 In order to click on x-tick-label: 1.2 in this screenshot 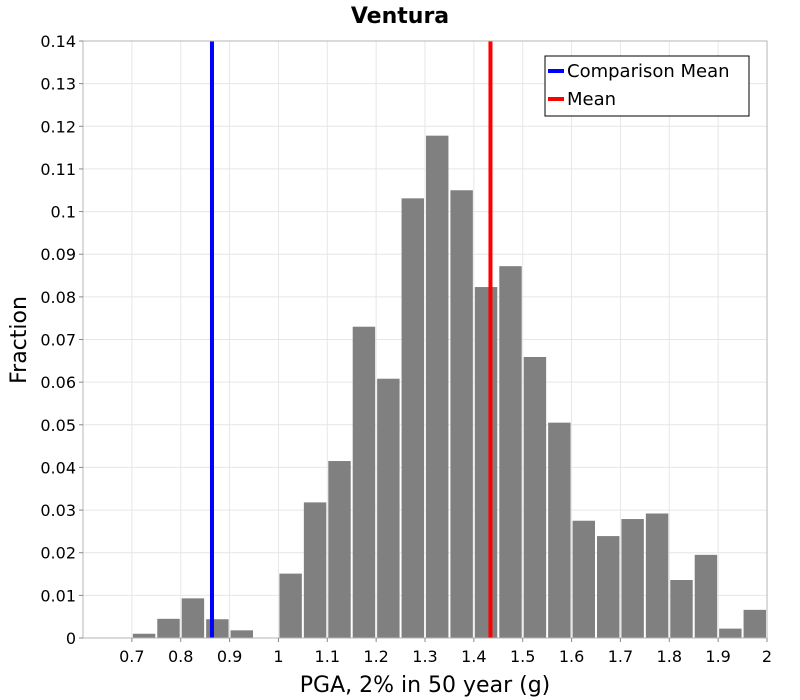, I will do `click(375, 656)`.